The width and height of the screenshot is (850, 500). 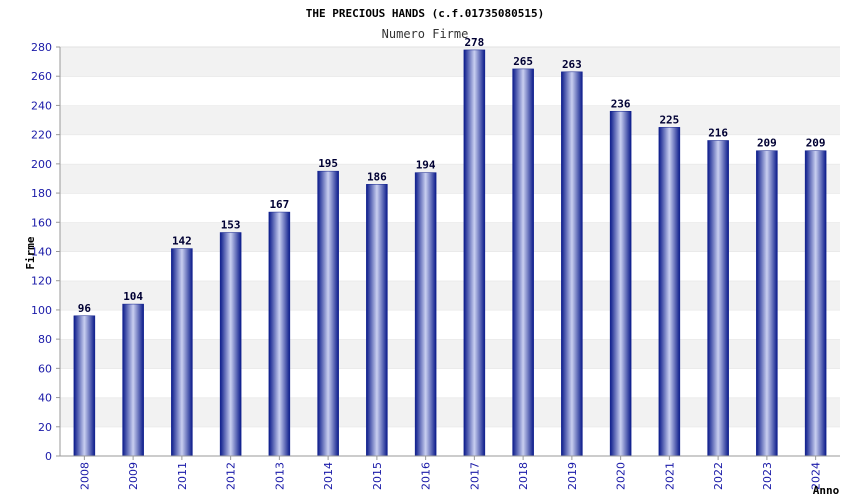 What do you see at coordinates (48, 456) in the screenshot?
I see `y-tick-label: 0` at bounding box center [48, 456].